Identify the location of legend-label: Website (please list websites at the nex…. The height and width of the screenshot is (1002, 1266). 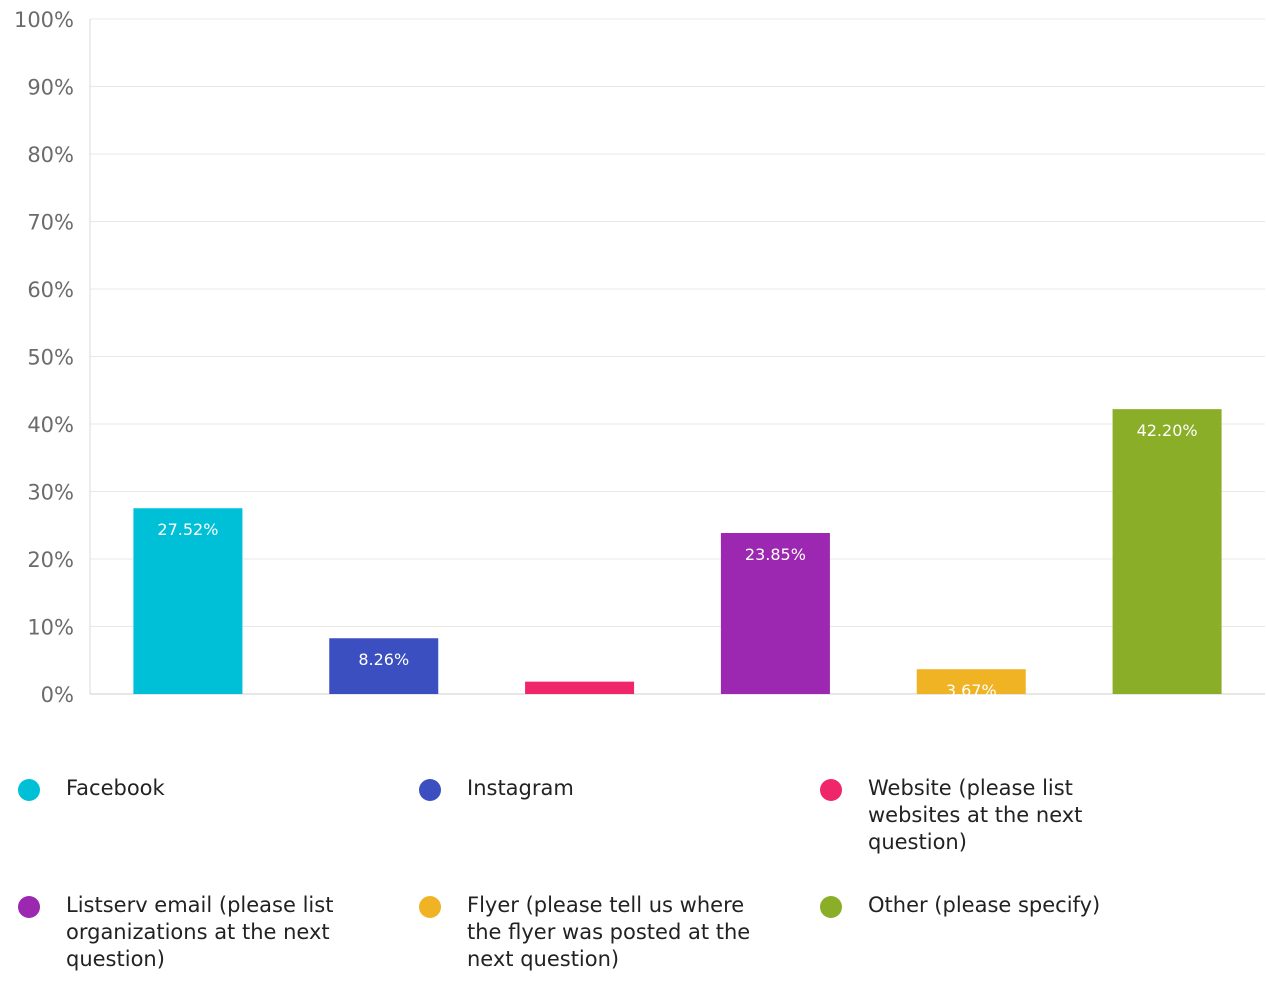
(975, 815).